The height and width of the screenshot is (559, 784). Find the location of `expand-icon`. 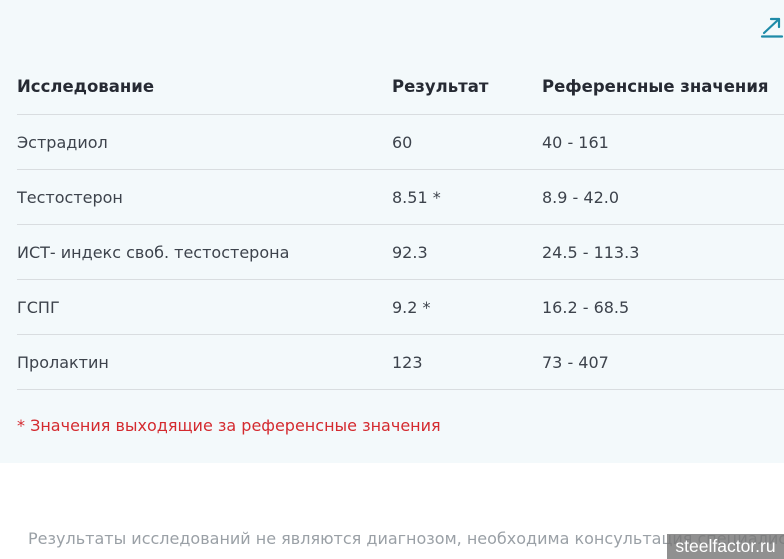

expand-icon is located at coordinates (772, 27).